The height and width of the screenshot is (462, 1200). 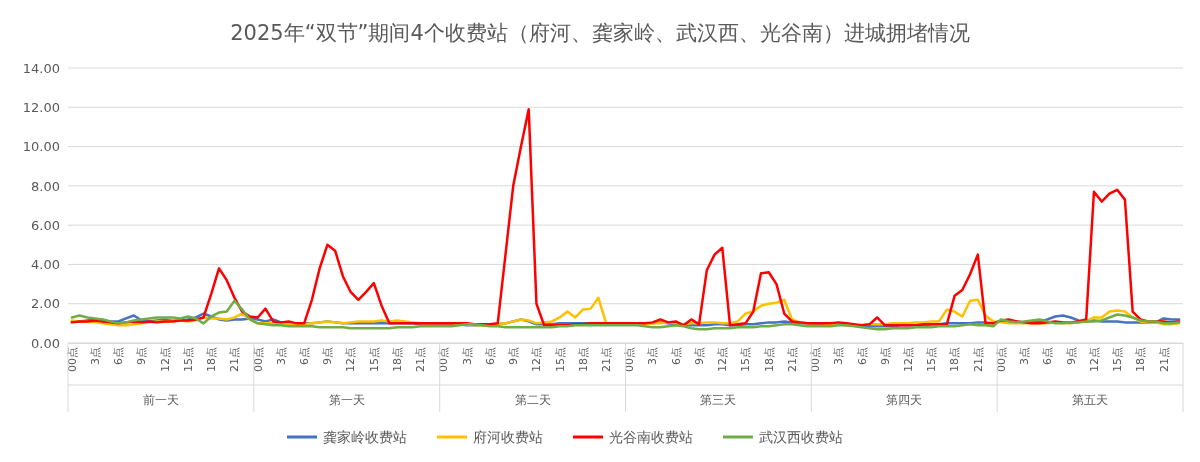 I want to click on y-tick-label: 6.00, so click(x=45, y=225).